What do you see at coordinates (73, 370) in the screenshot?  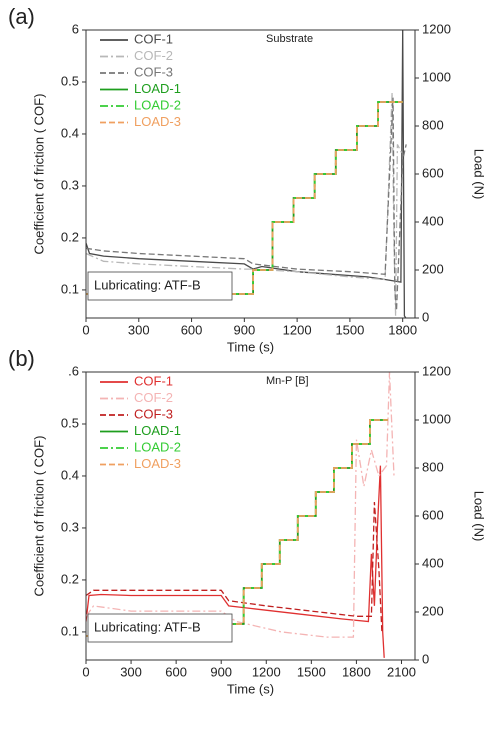 I see `y-tick-label: .6` at bounding box center [73, 370].